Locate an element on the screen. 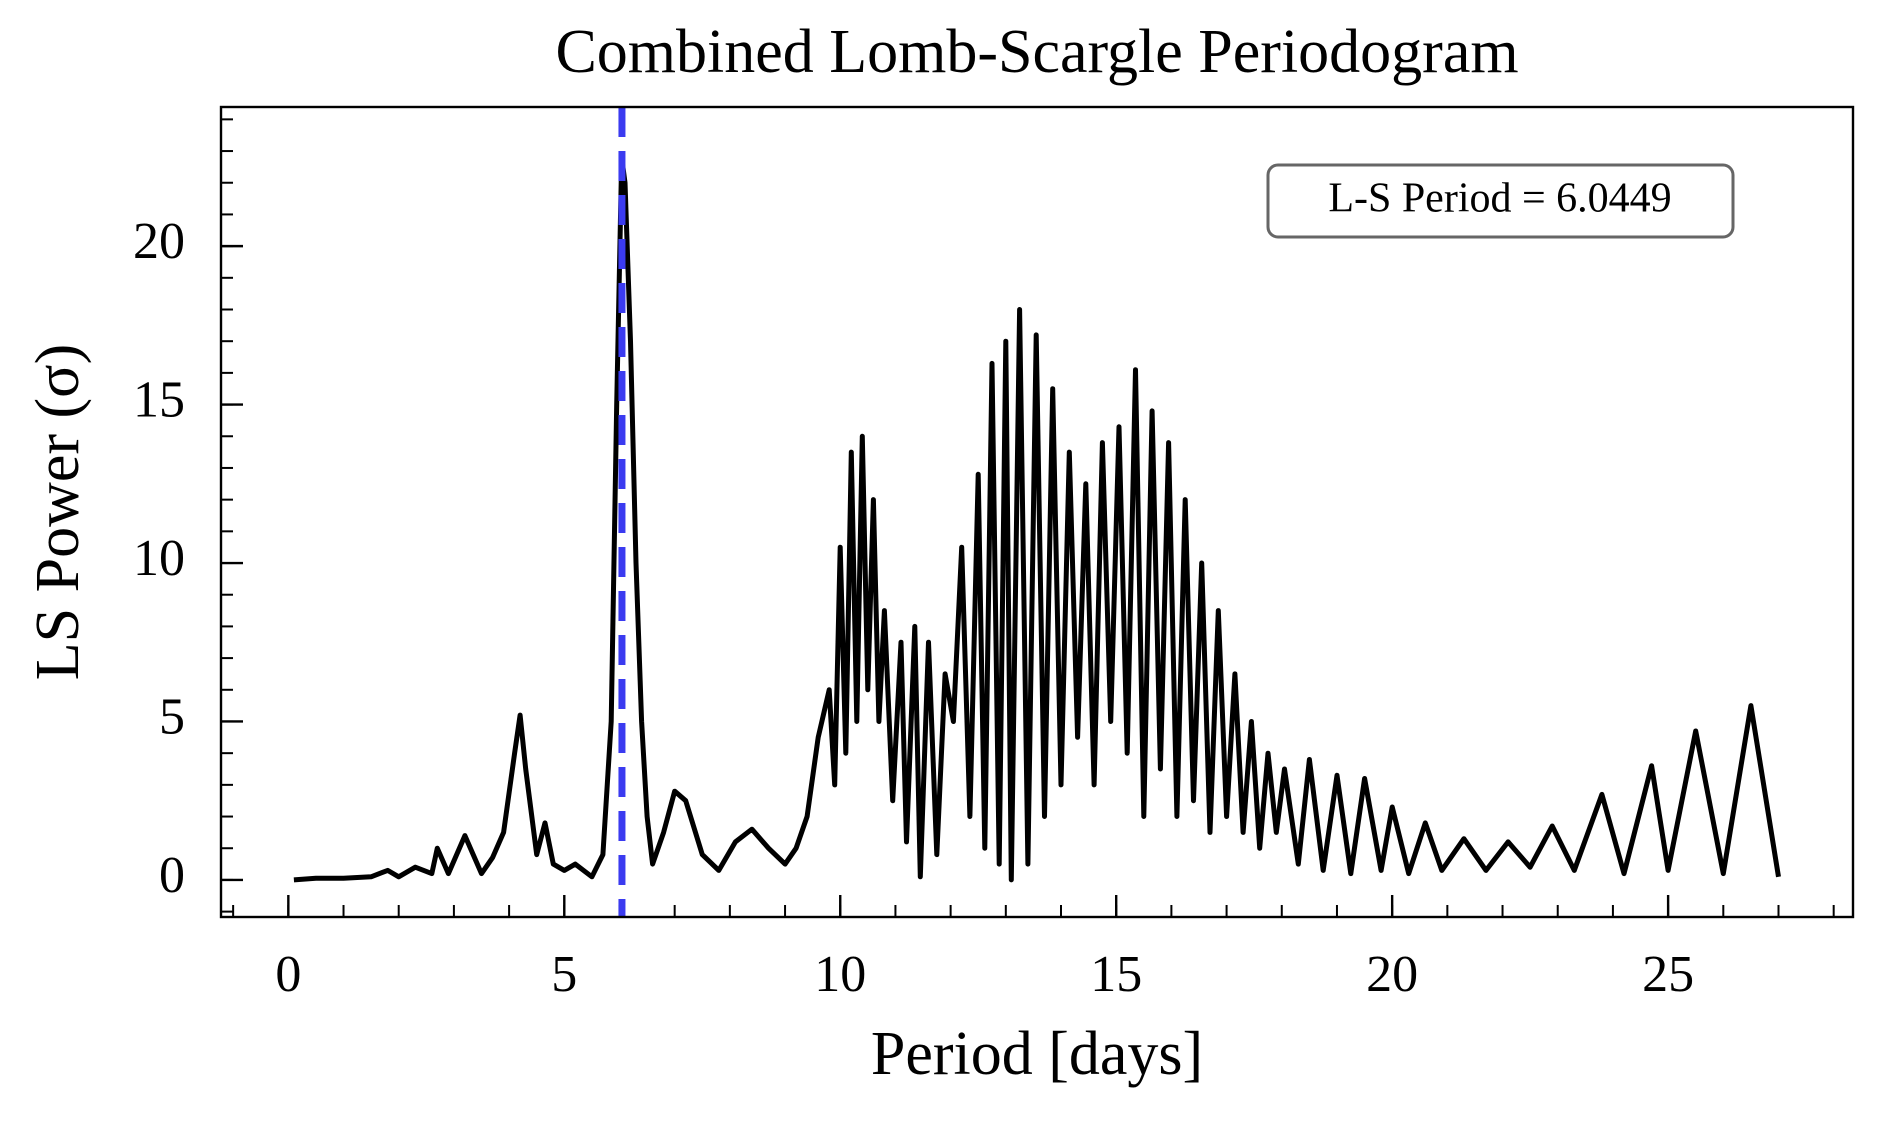 Image resolution: width=1877 pixels, height=1129 pixels. x-tick-label: 20 is located at coordinates (1392, 974).